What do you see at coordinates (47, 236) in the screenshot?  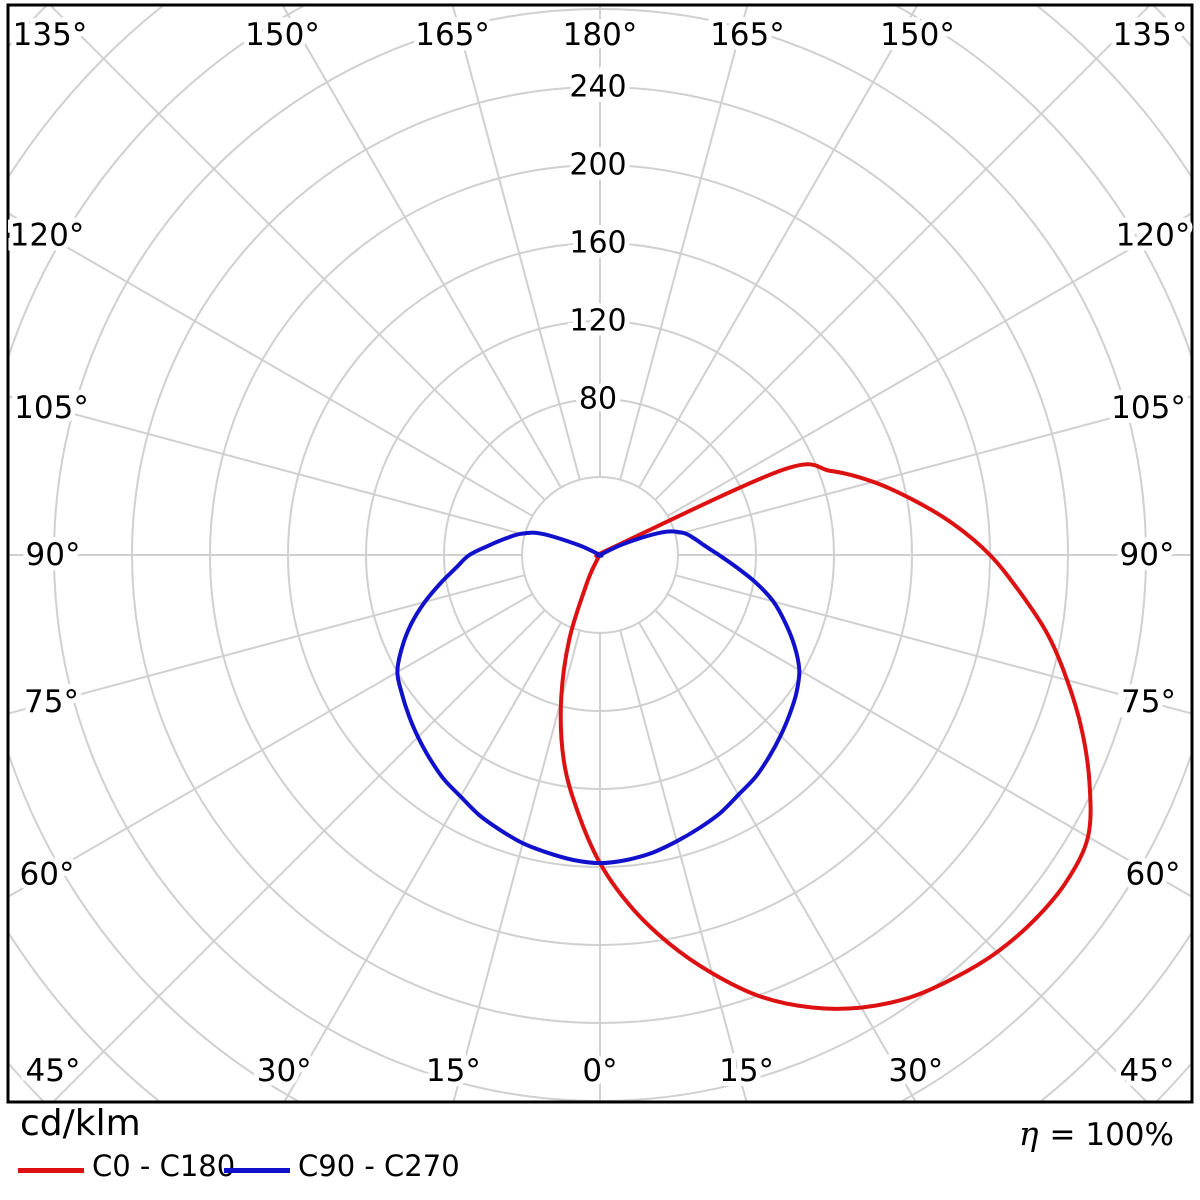 I see `angle-label-left-120: 120°` at bounding box center [47, 236].